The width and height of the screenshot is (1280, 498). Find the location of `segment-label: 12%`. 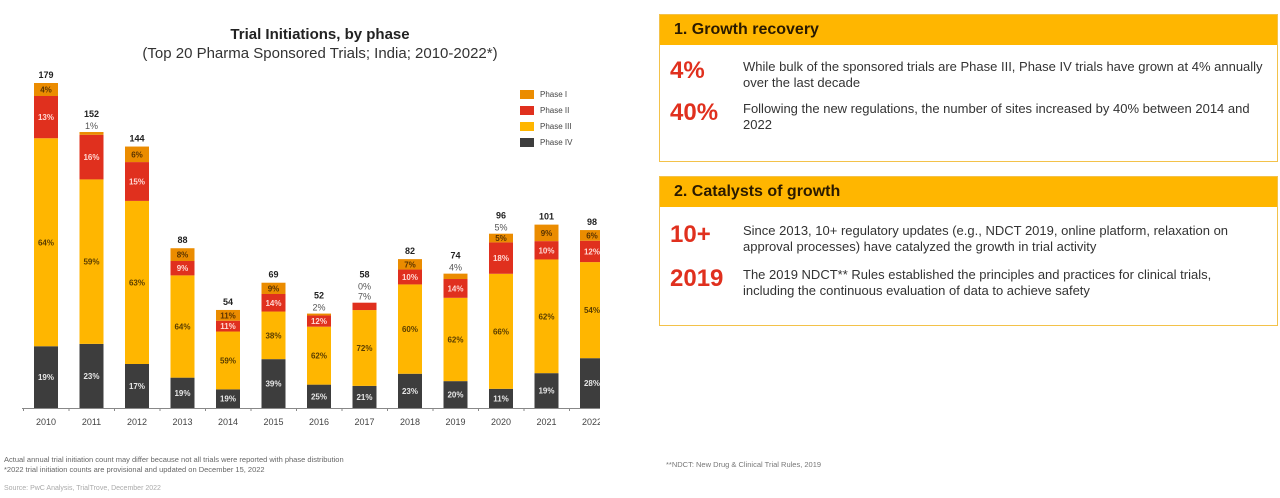

segment-label: 12% is located at coordinates (592, 251).